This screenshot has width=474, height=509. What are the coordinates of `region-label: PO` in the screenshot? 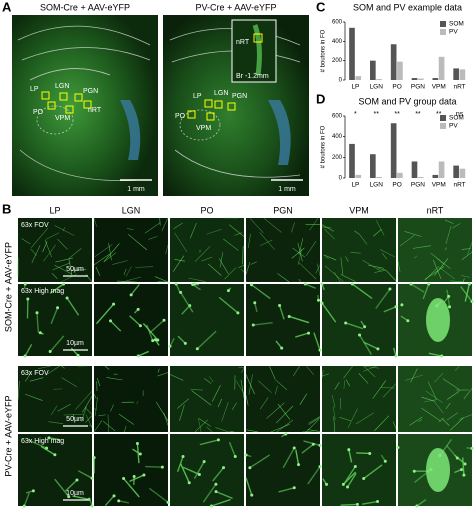 It's located at (38, 112).